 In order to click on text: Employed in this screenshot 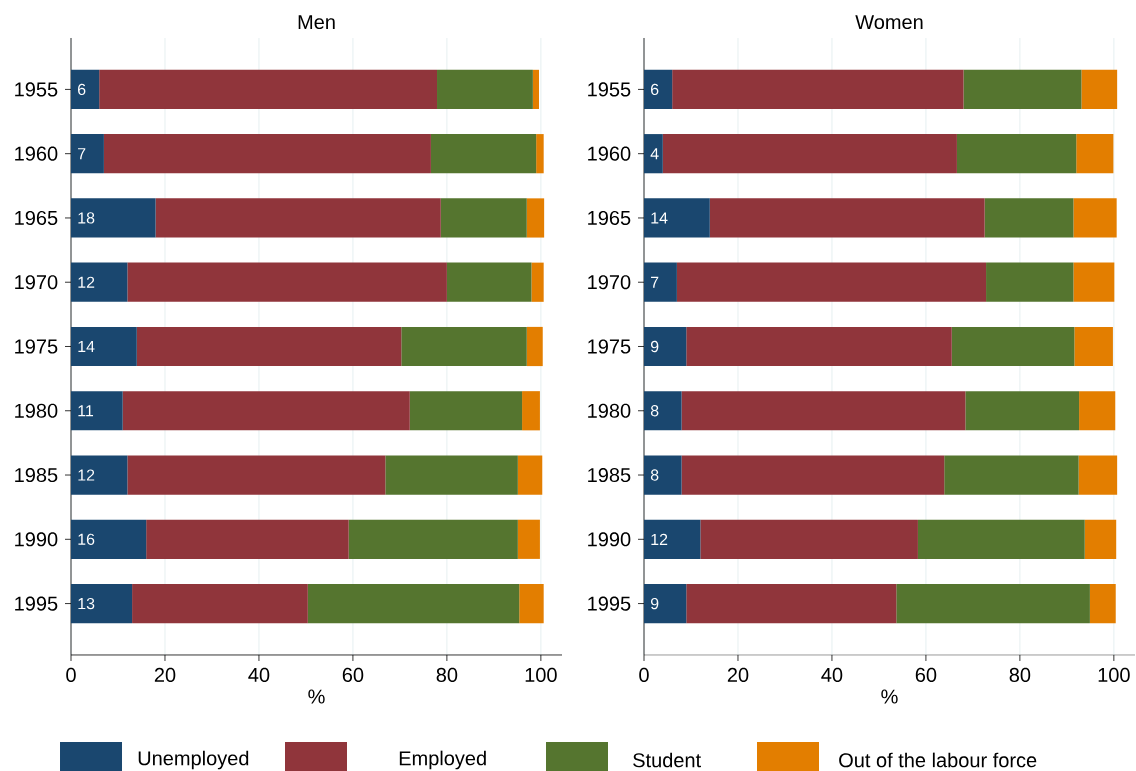, I will do `click(442, 760)`.